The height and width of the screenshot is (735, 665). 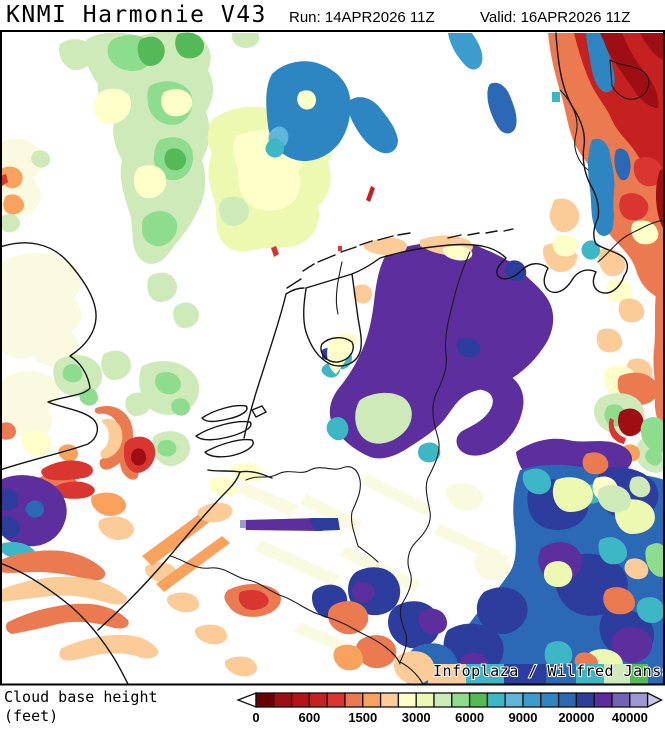 What do you see at coordinates (362, 17) in the screenshot?
I see `run-timestamp: Run: 14APR2026 11Z` at bounding box center [362, 17].